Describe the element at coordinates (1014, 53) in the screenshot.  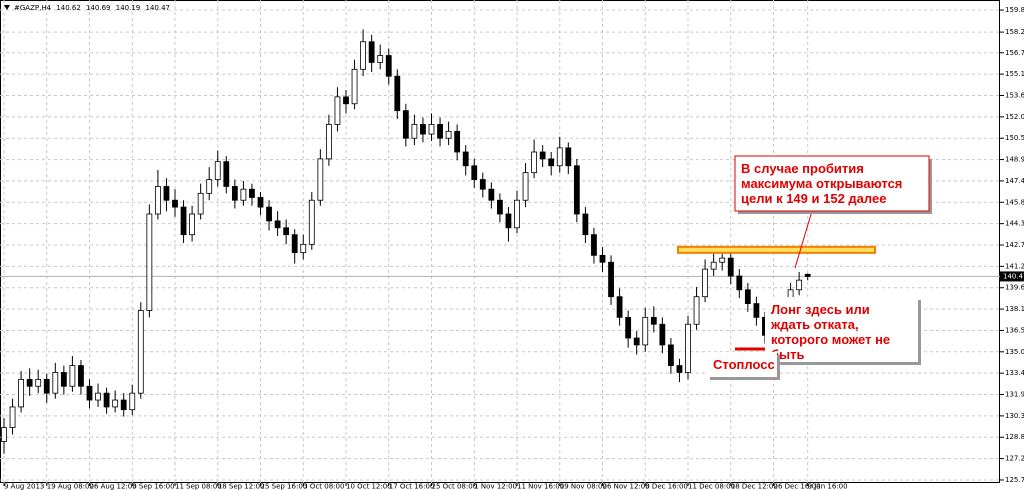
I see `y-tick-label: 156.70` at that location.